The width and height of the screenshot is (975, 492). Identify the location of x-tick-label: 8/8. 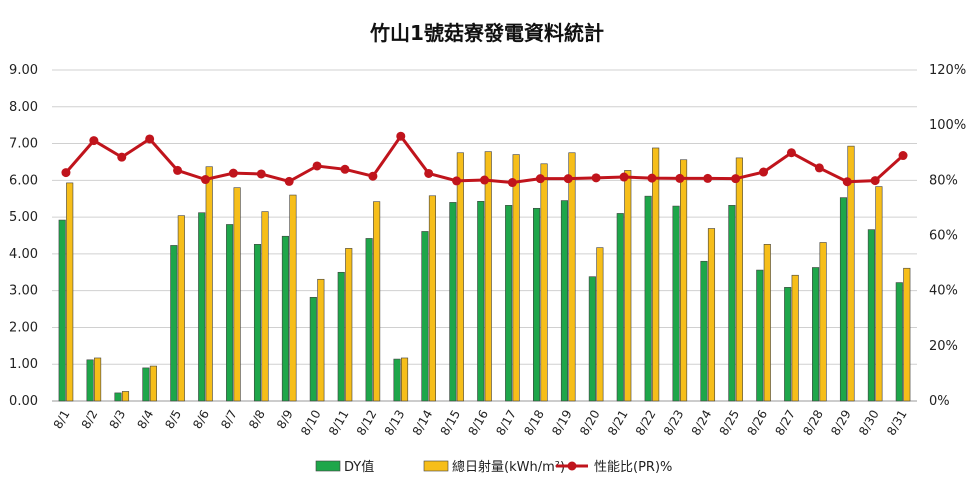
(257, 420).